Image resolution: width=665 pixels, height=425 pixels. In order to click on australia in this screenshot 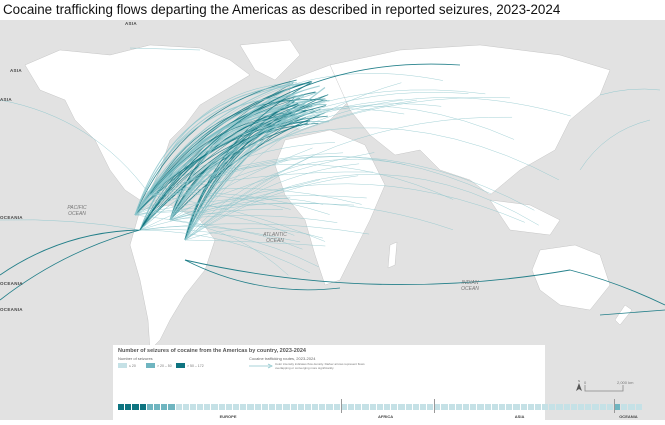, I will do `click(571, 277)`.